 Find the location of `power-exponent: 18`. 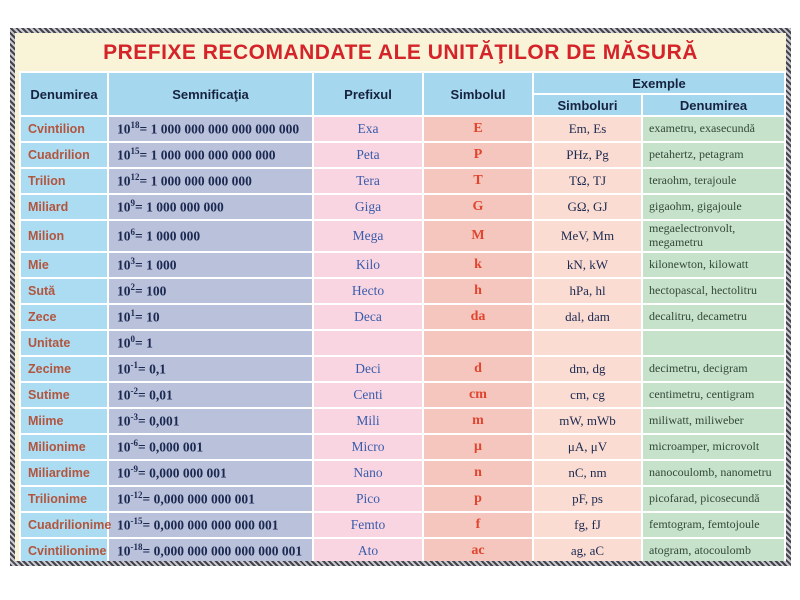

power-exponent: 18 is located at coordinates (135, 125).